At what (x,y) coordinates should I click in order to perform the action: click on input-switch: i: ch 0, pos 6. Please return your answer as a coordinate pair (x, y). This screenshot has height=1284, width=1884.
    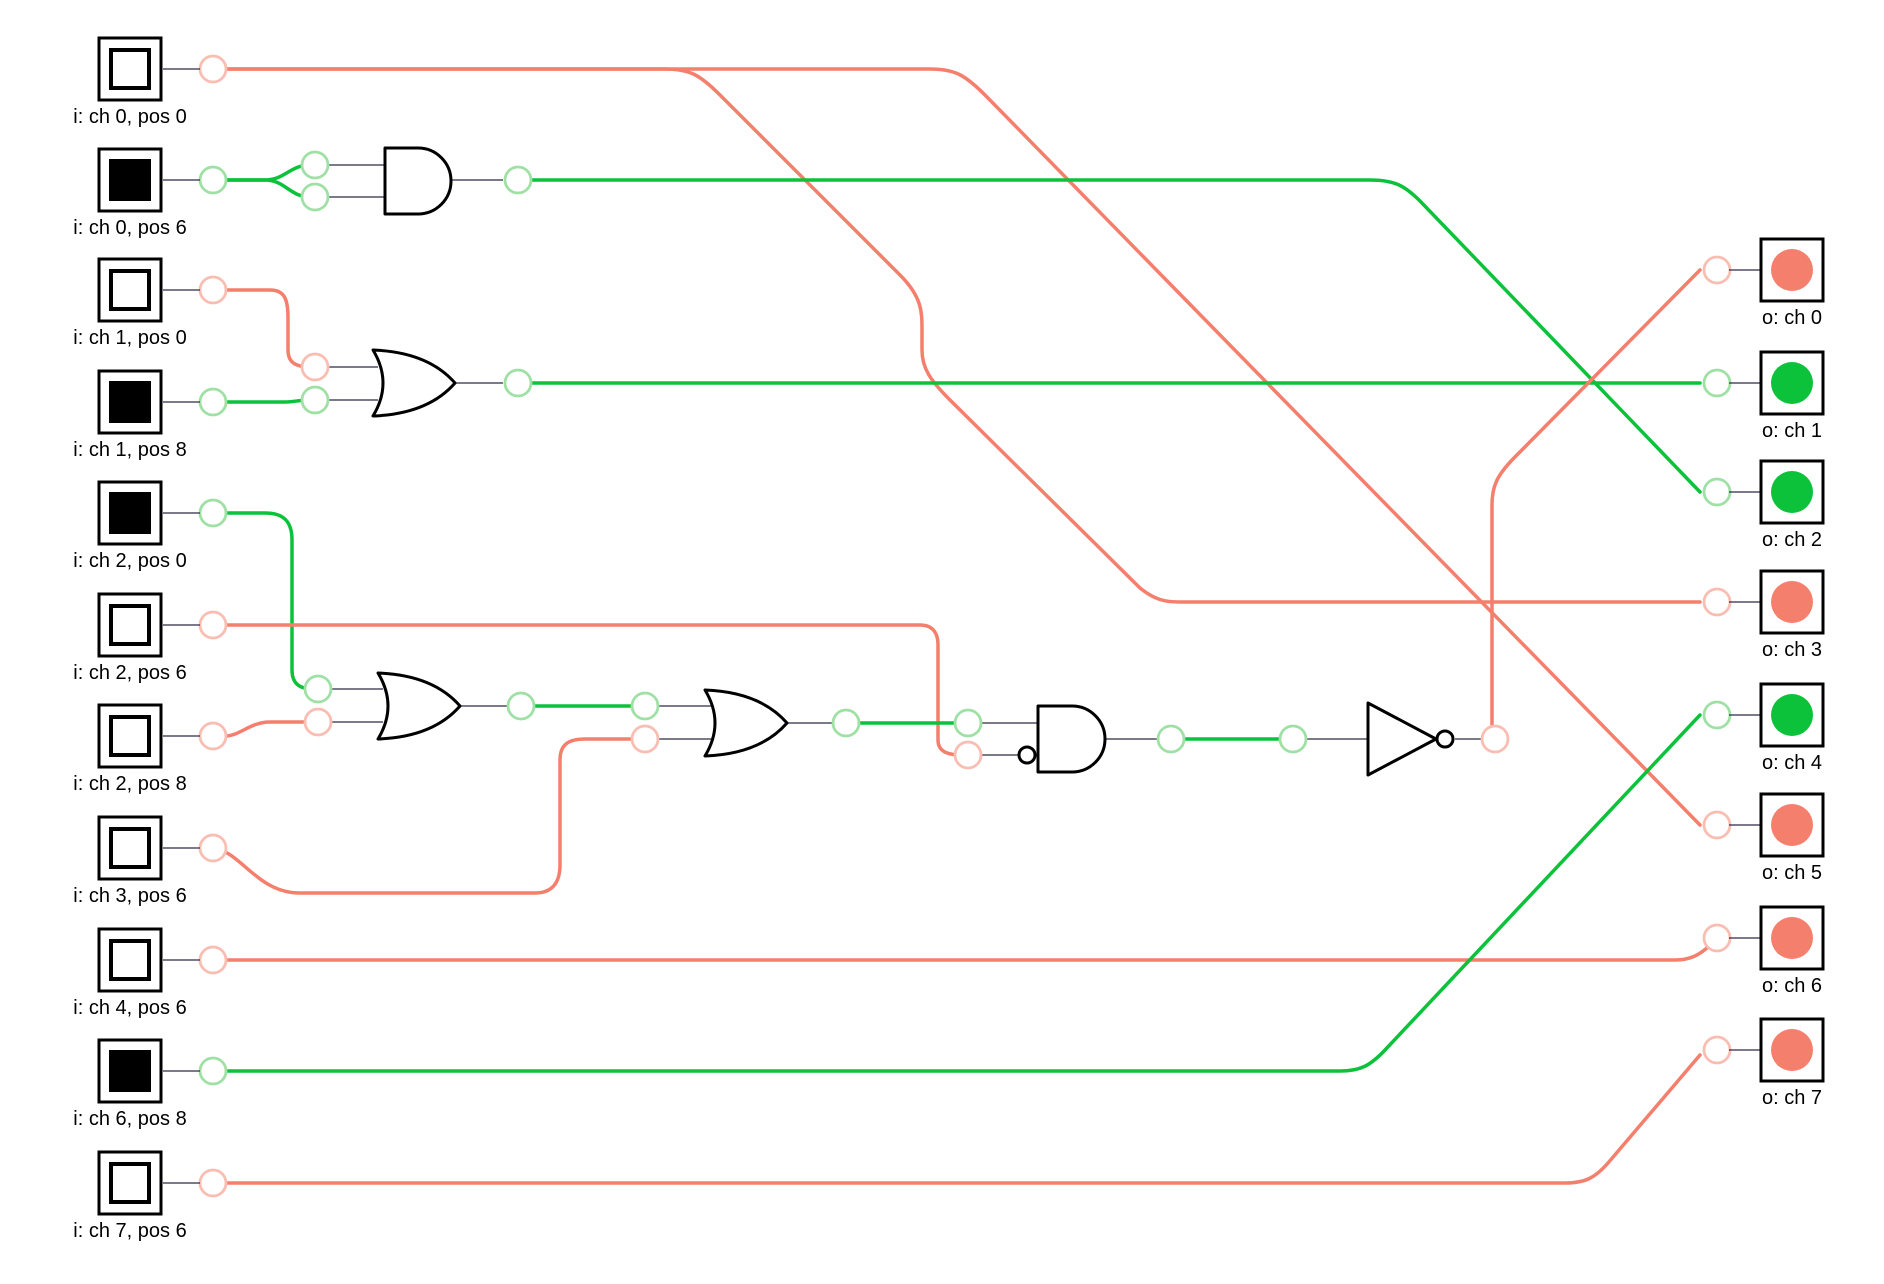
    Looking at the image, I should click on (136, 193).